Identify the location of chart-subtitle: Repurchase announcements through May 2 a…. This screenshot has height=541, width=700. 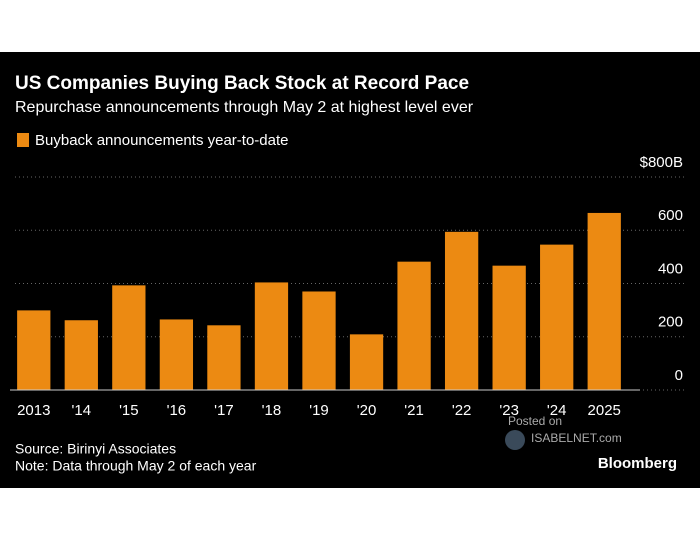
(244, 107).